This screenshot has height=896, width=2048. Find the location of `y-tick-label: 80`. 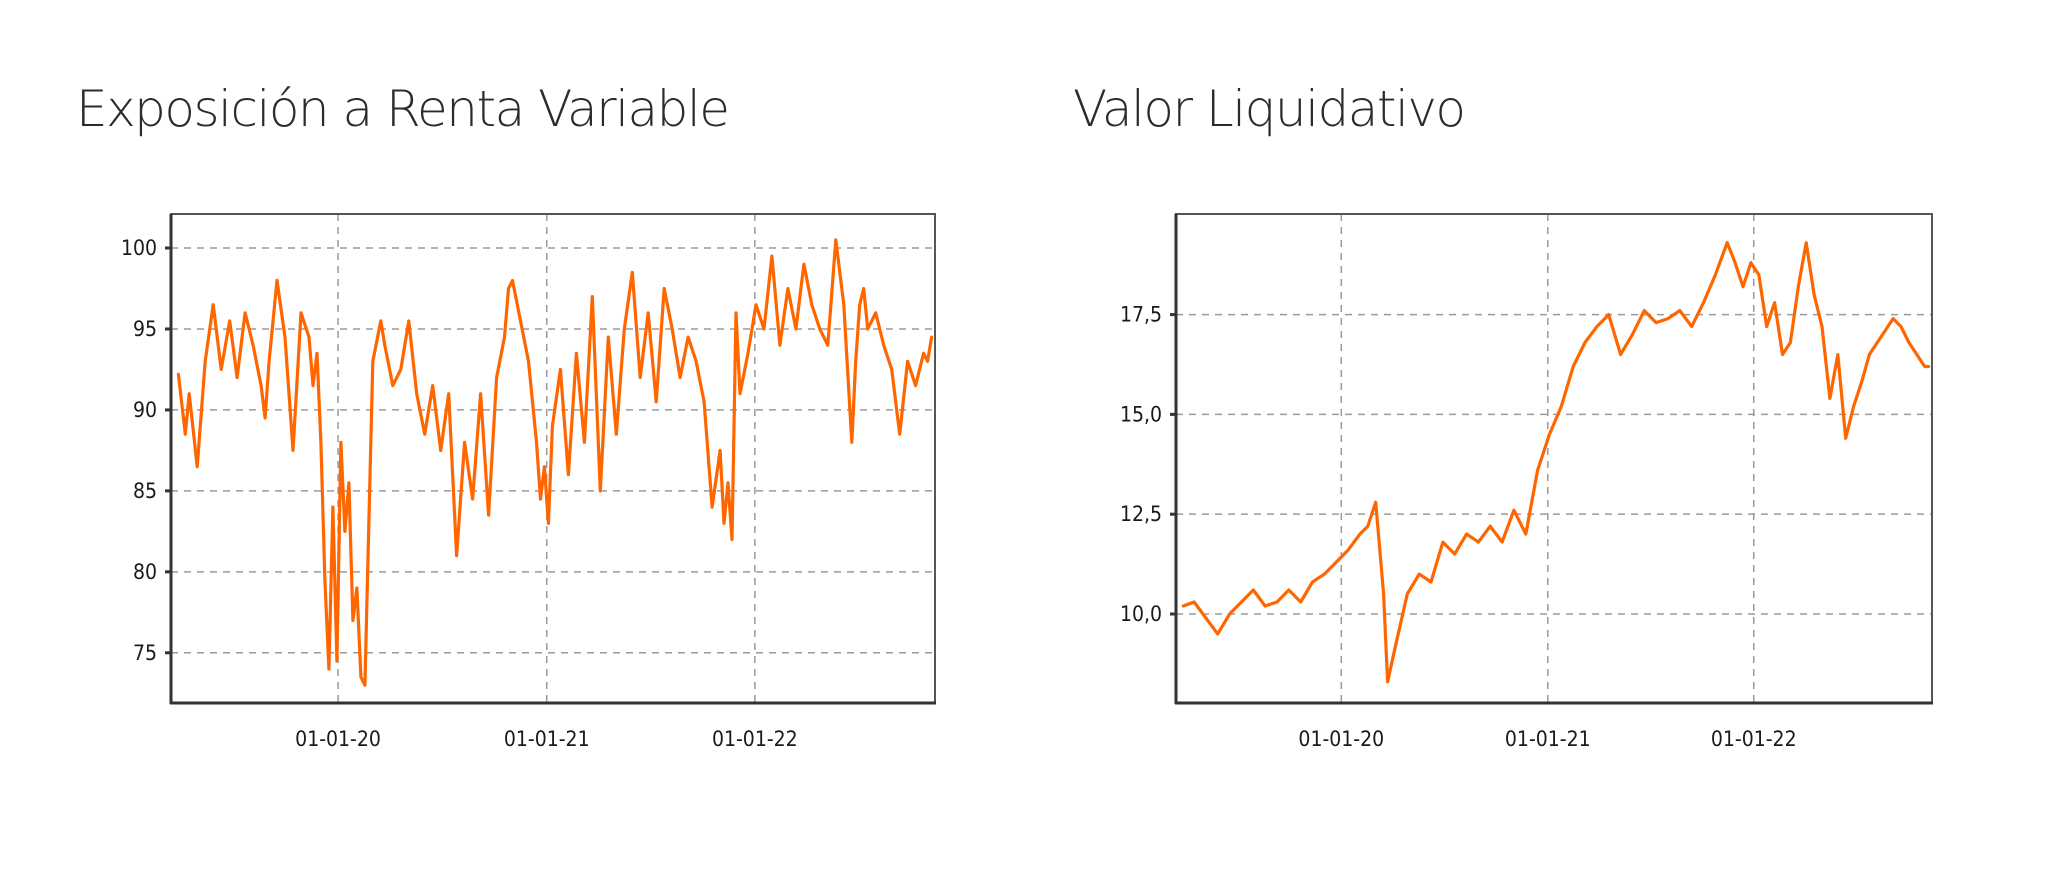

y-tick-label: 80 is located at coordinates (145, 572).